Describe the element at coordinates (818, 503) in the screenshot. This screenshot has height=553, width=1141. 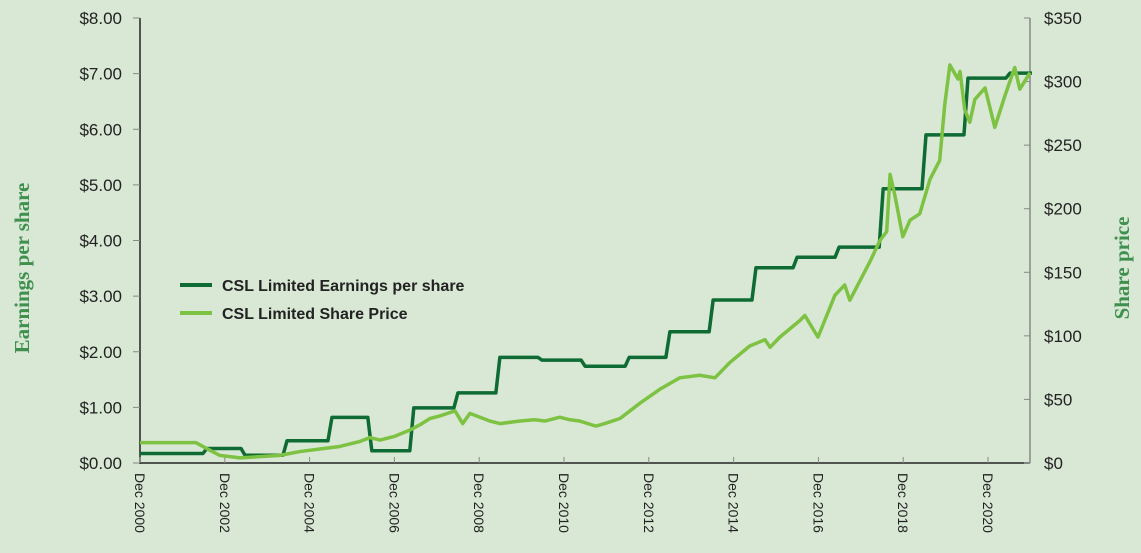
I see `x-tick-label: Dec 2016` at that location.